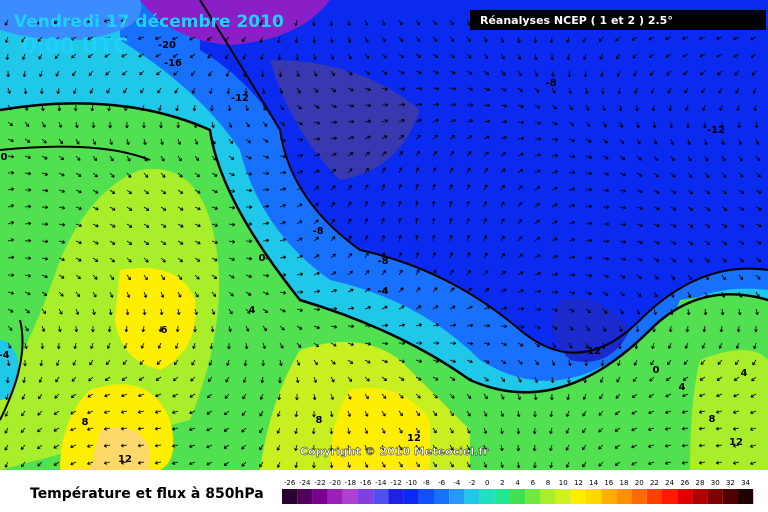 This screenshot has height=512, width=768. What do you see at coordinates (730, 483) in the screenshot?
I see `legend-label: 32` at bounding box center [730, 483].